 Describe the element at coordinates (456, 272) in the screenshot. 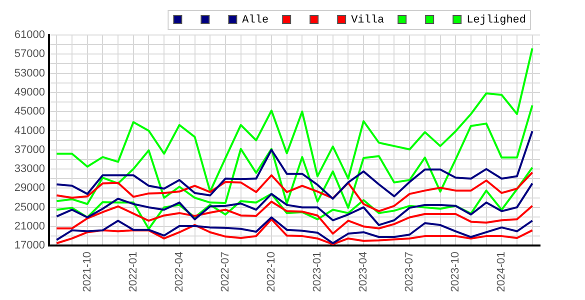

I see `x-tick-label: 2023-10` at that location.